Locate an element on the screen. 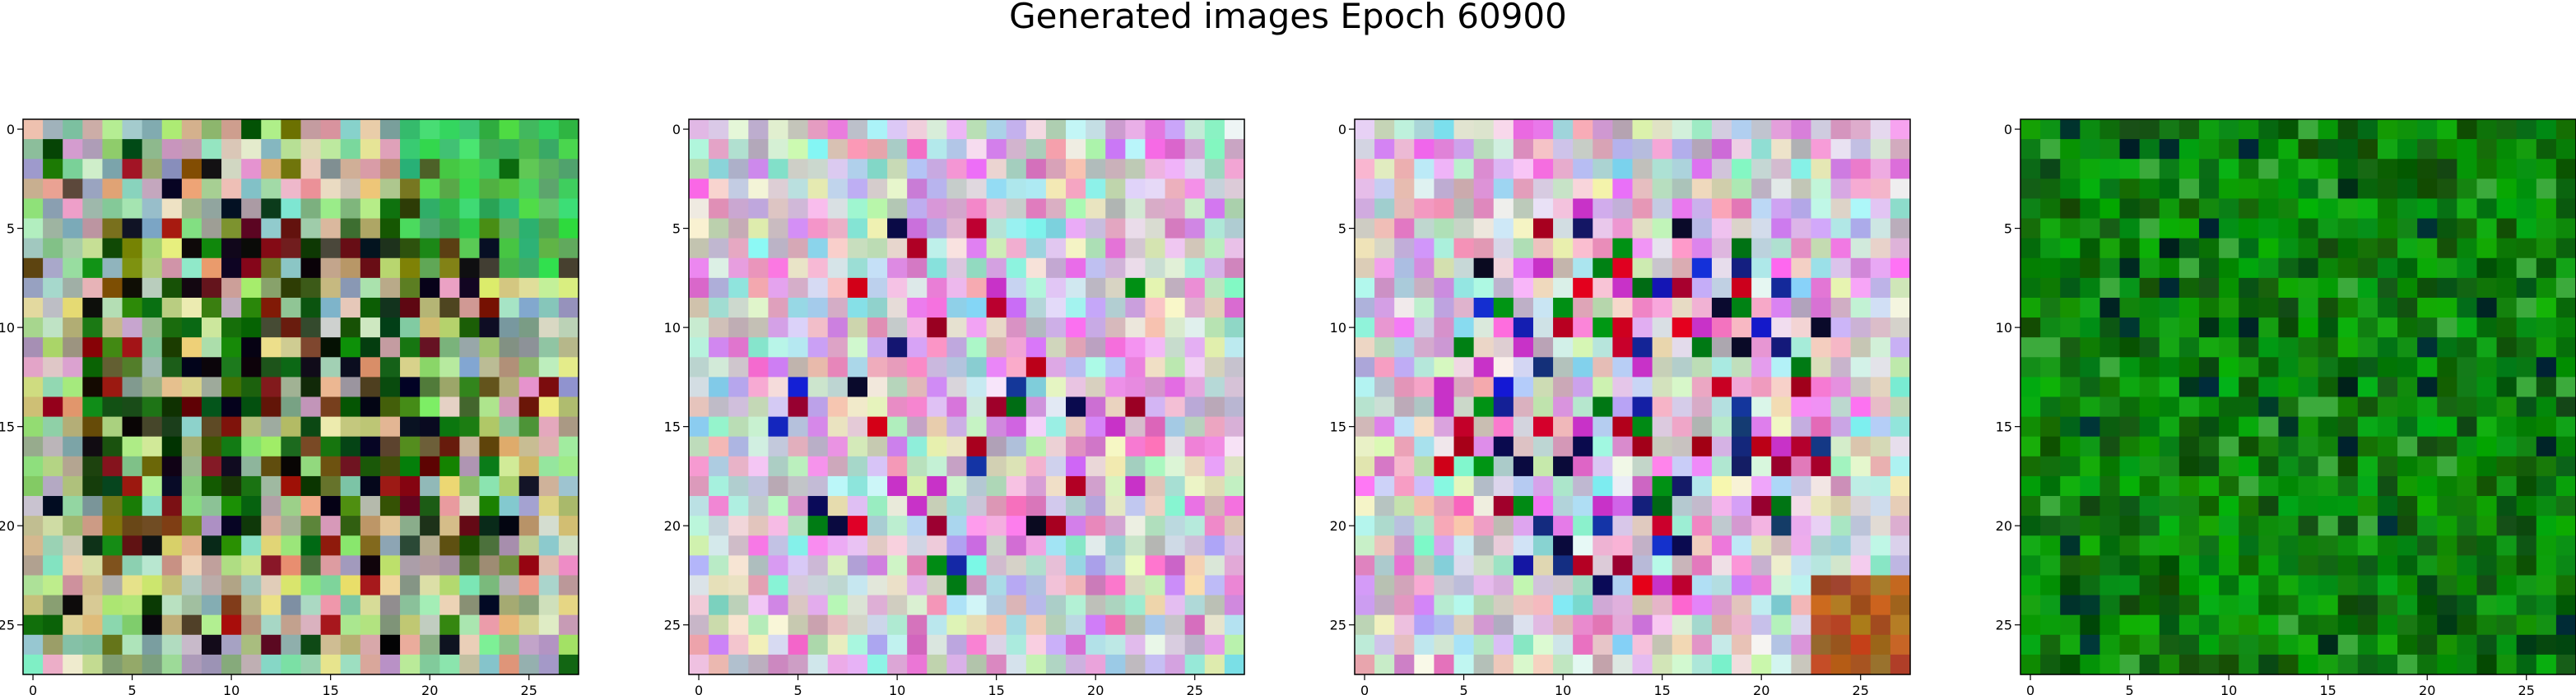 This screenshot has height=695, width=2576. y-tick-label: 0 is located at coordinates (2008, 129).